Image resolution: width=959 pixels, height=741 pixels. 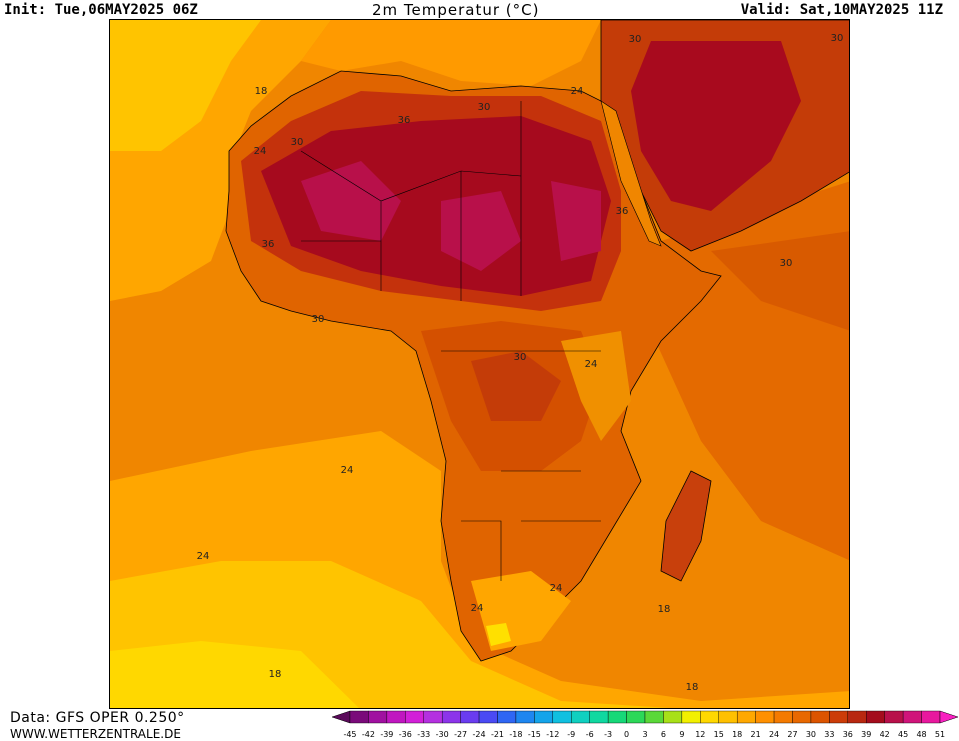 What do you see at coordinates (234, 674) in the screenshot?
I see `atlantic-south-coolest` at bounding box center [234, 674].